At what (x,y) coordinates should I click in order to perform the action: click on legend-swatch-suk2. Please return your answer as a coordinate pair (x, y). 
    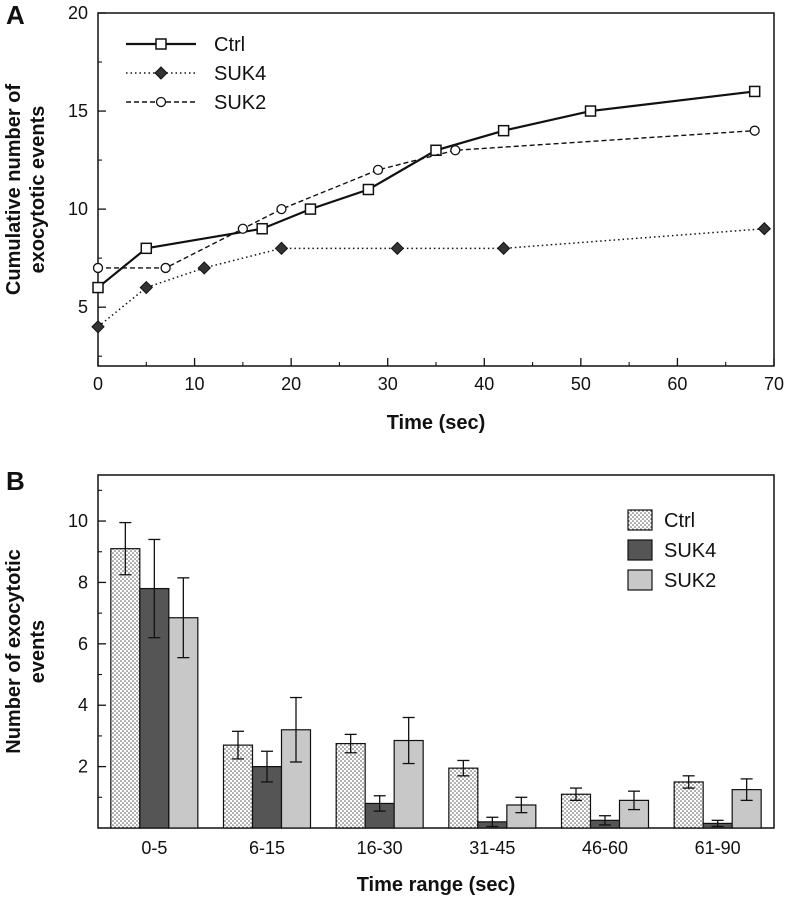
    Looking at the image, I should click on (640, 580).